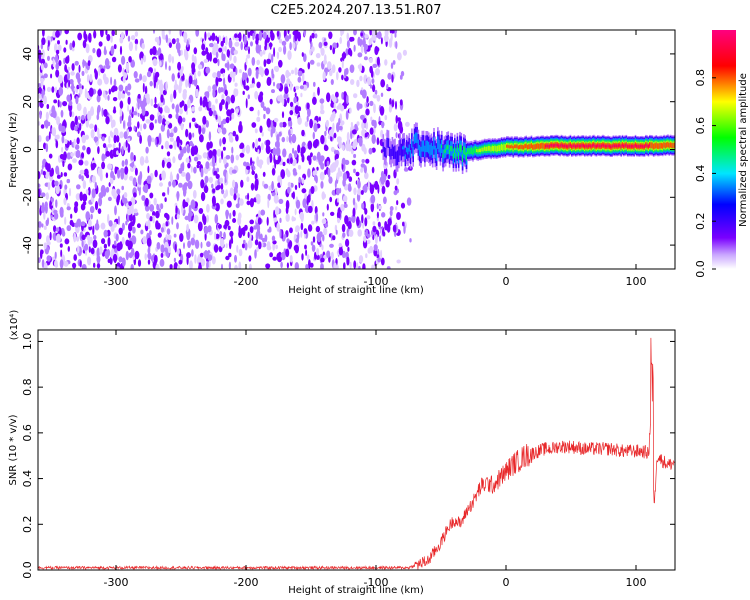 The image size is (750, 600). What do you see at coordinates (636, 582) in the screenshot?
I see `snr-x-tick-label: 100` at bounding box center [636, 582].